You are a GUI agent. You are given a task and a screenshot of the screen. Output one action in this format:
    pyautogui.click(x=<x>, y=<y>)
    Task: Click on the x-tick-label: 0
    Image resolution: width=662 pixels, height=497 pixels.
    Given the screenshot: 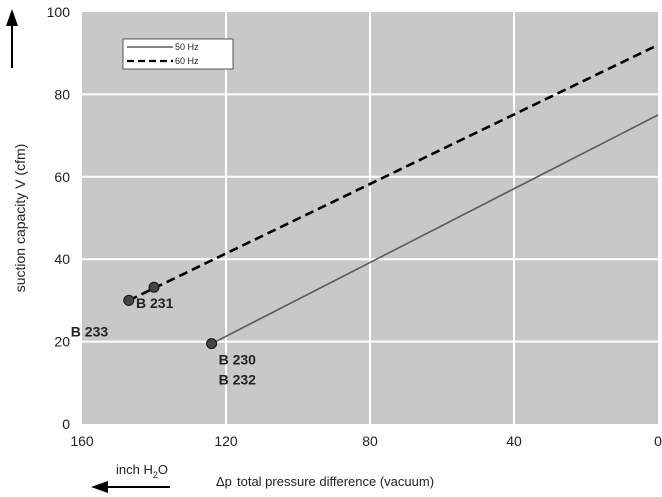 What is the action you would take?
    pyautogui.click(x=658, y=441)
    